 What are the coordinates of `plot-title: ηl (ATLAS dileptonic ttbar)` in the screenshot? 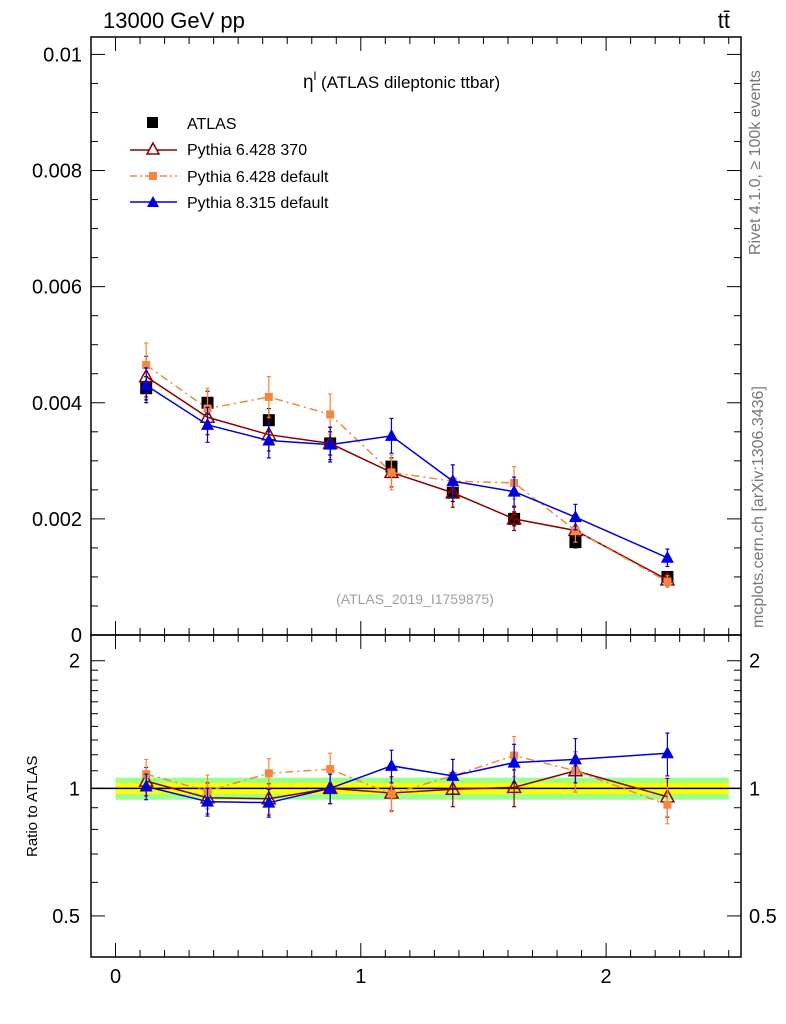 It's located at (401, 81).